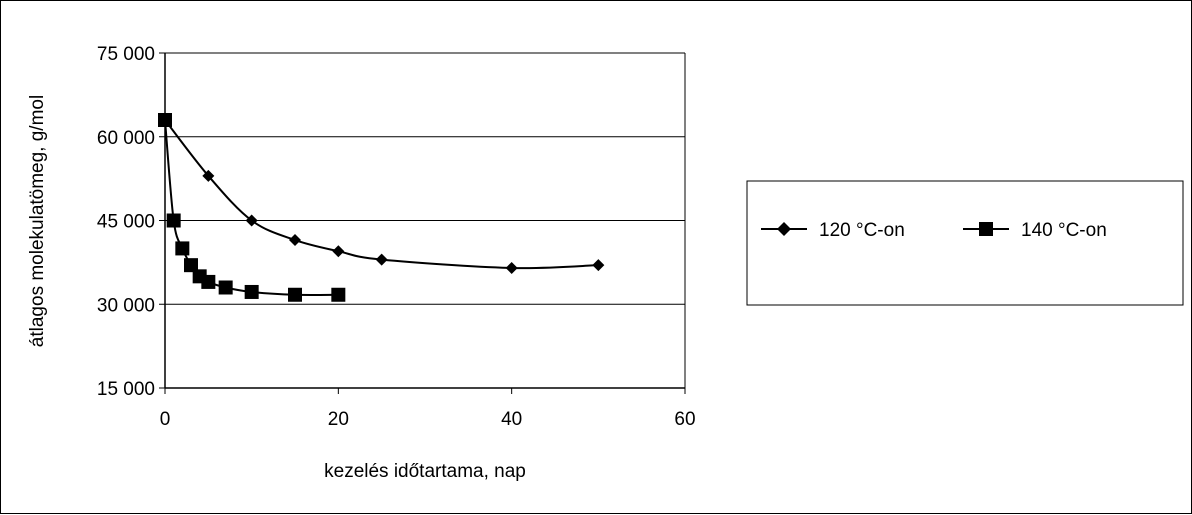 The width and height of the screenshot is (1192, 515). What do you see at coordinates (428, 419) in the screenshot?
I see `x-tick-labels: 0 20 40 60` at bounding box center [428, 419].